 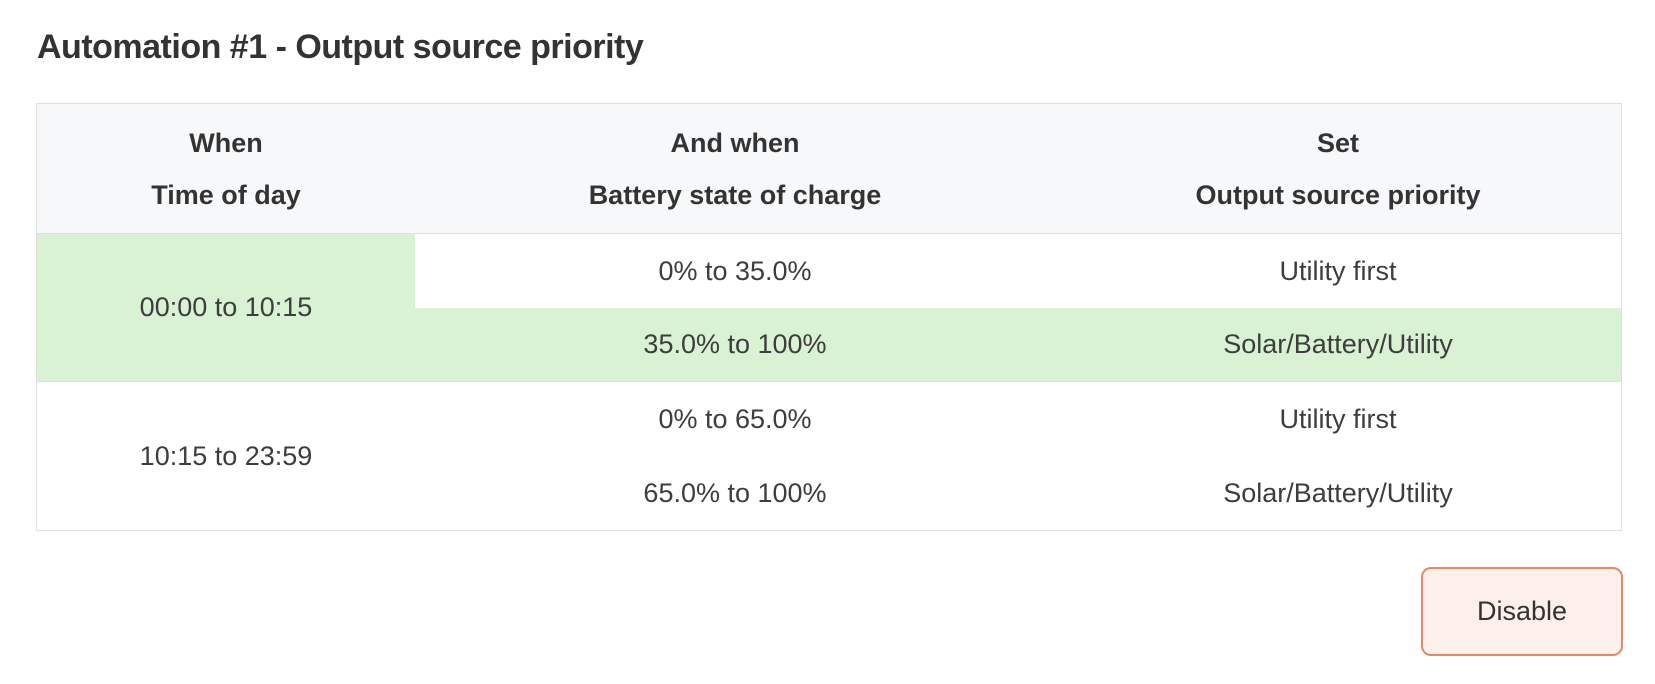 What do you see at coordinates (735, 345) in the screenshot?
I see `soc-range-cell: 35.0% to 100%` at bounding box center [735, 345].